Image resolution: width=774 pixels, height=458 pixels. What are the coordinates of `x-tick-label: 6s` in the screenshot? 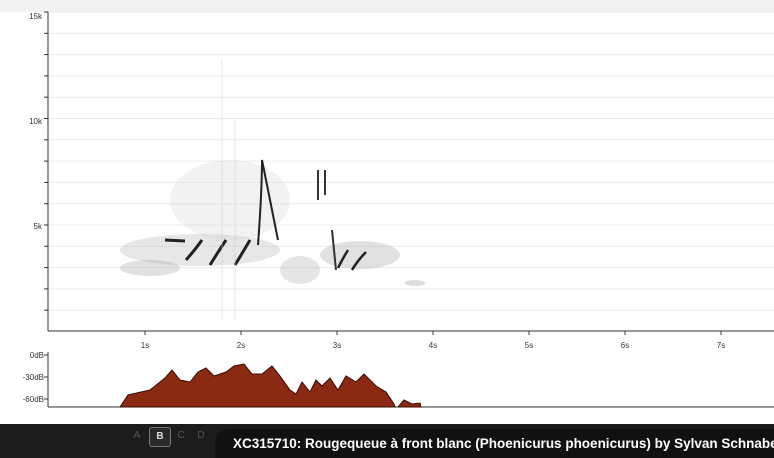 It's located at (625, 345).